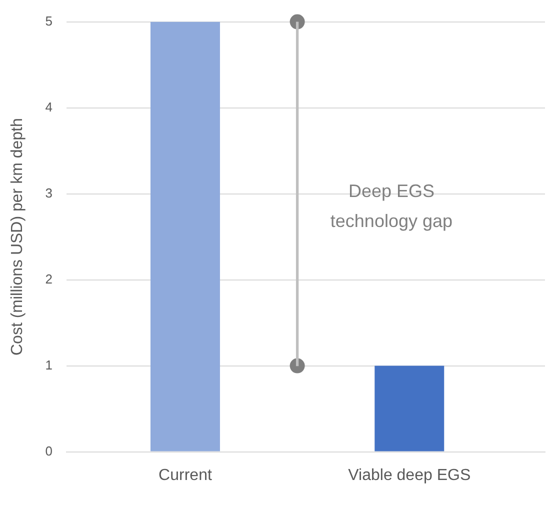  I want to click on y-tick-label: 2, so click(48, 278).